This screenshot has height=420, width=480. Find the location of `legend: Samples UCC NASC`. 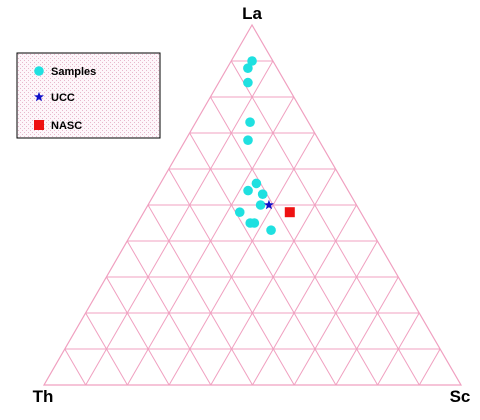

legend: Samples UCC NASC is located at coordinates (88, 95).